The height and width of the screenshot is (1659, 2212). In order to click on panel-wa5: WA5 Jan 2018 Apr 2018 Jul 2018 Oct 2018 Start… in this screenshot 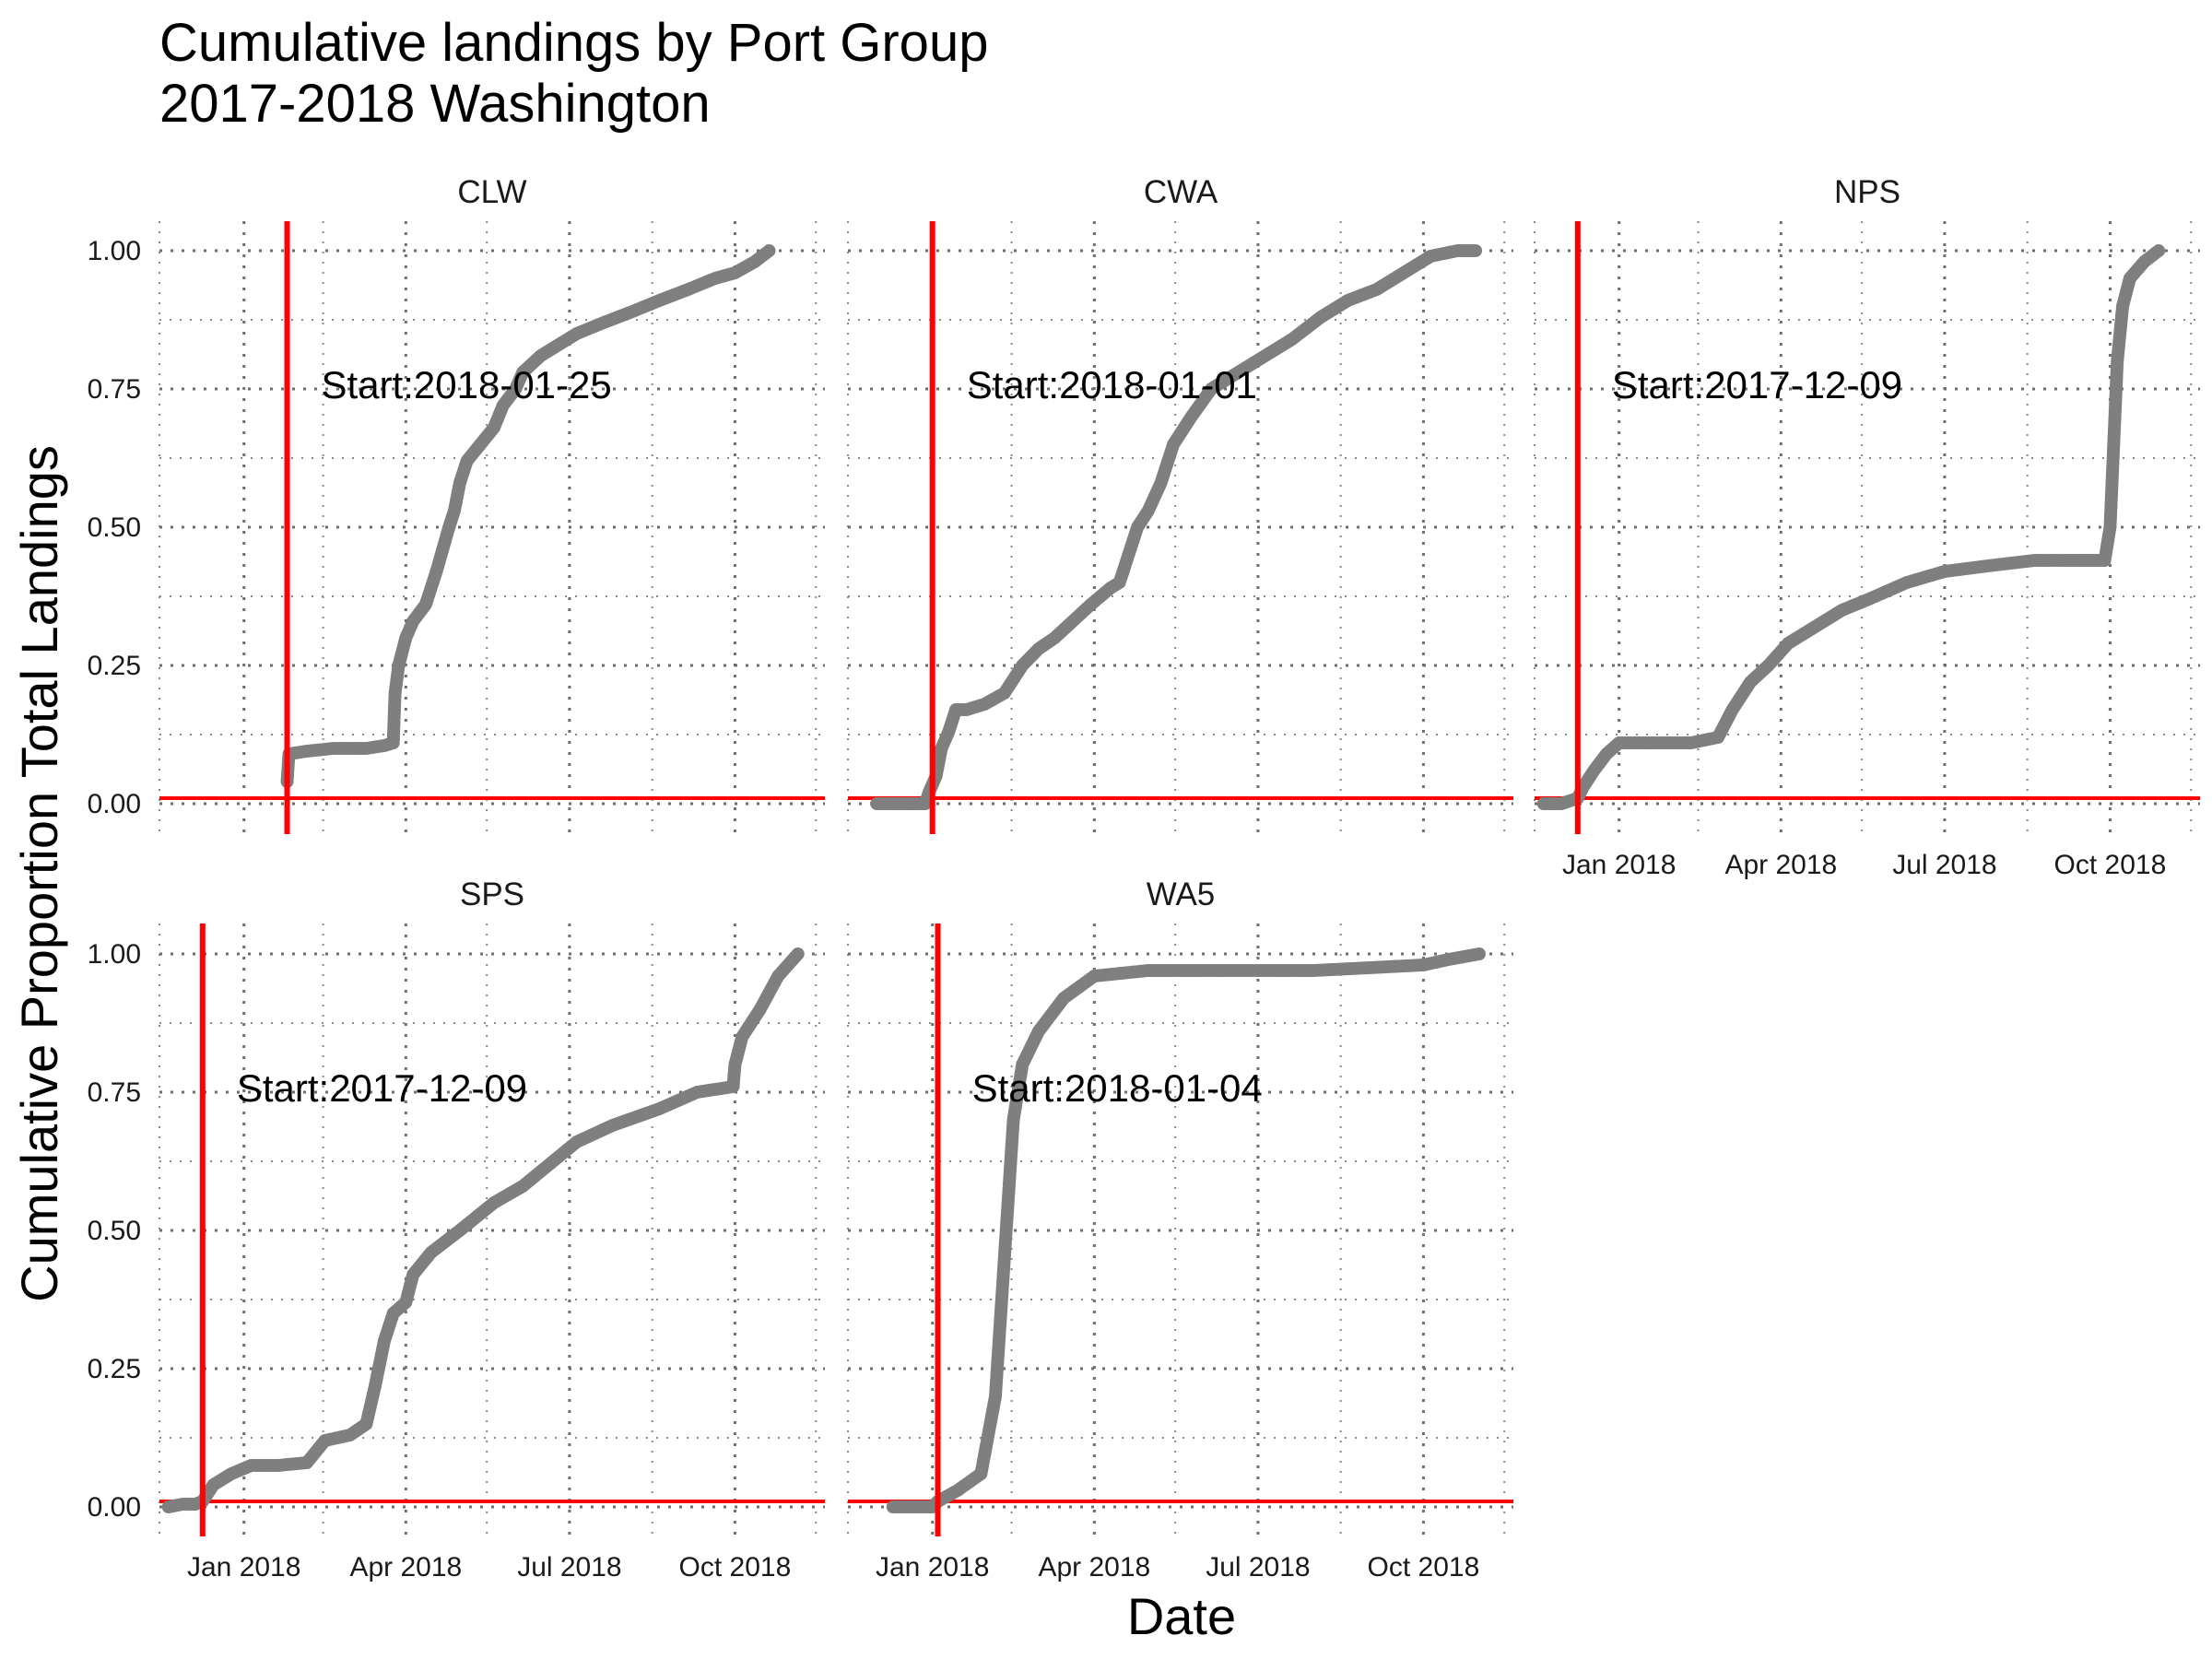, I will do `click(1180, 1230)`.